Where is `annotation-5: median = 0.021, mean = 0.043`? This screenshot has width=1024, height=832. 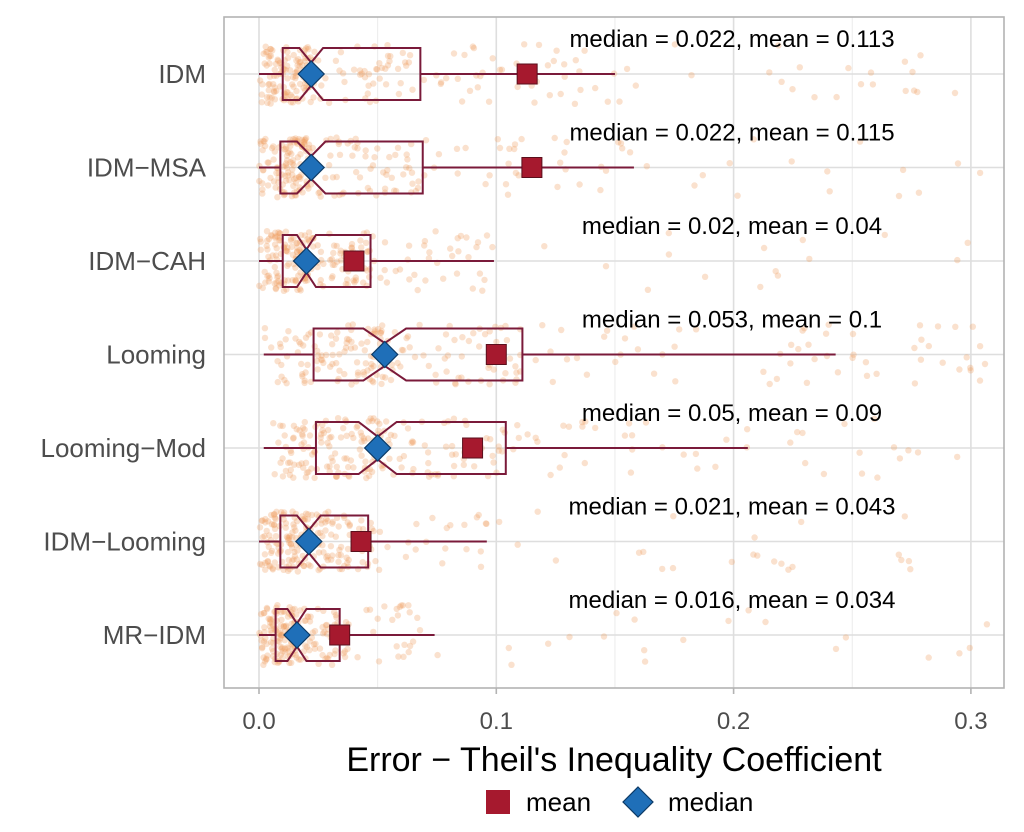
annotation-5: median = 0.021, mean = 0.043 is located at coordinates (732, 507).